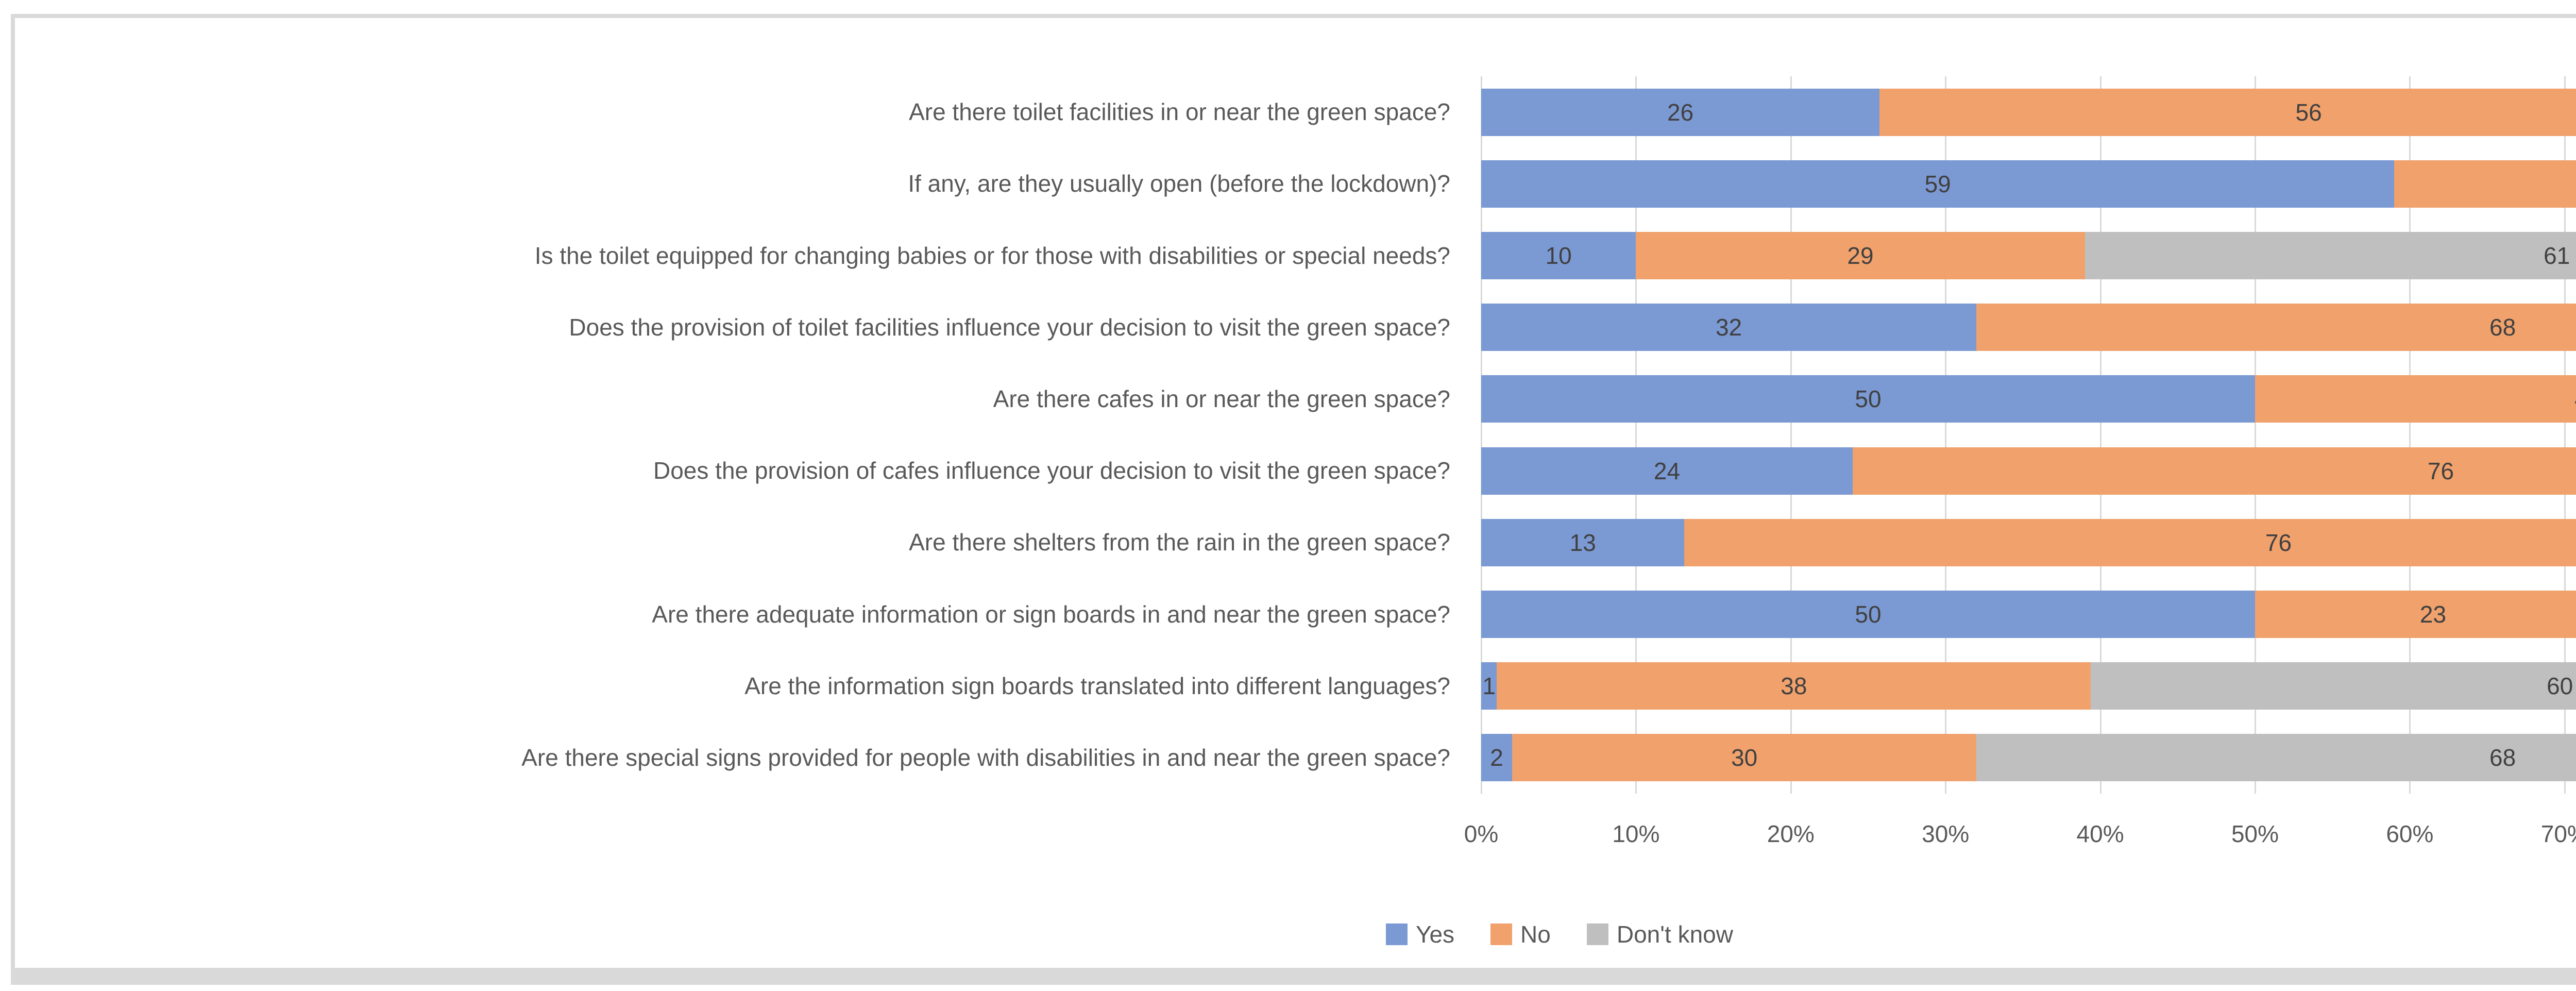 The height and width of the screenshot is (991, 2576). I want to click on data-label: 2, so click(1496, 757).